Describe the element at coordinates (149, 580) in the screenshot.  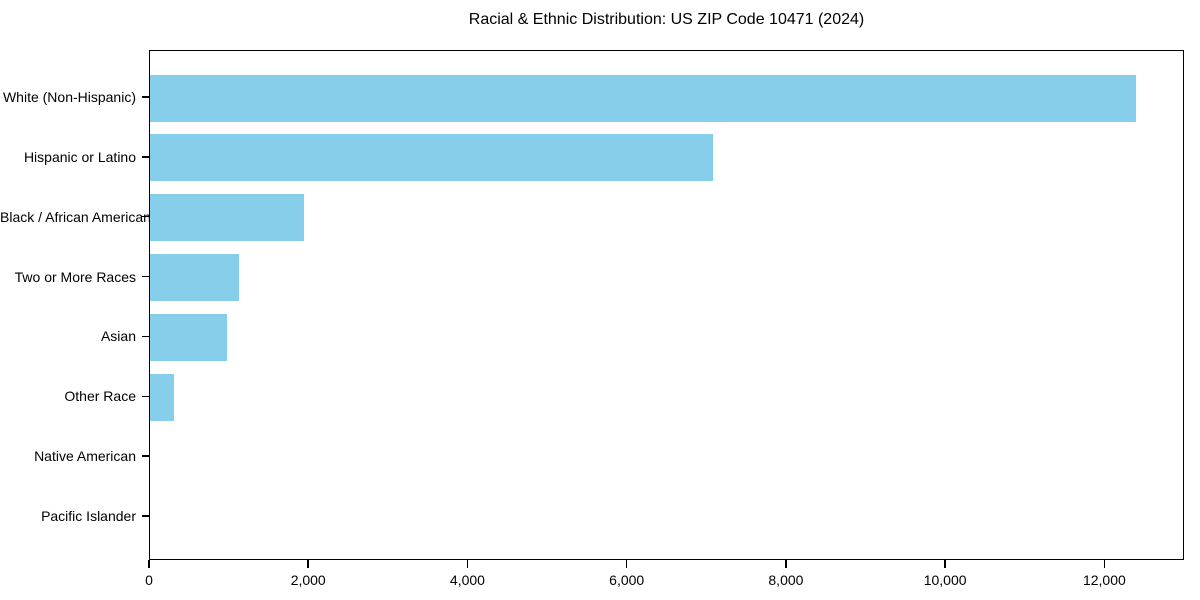
I see `x-tick-label-0: 0` at that location.